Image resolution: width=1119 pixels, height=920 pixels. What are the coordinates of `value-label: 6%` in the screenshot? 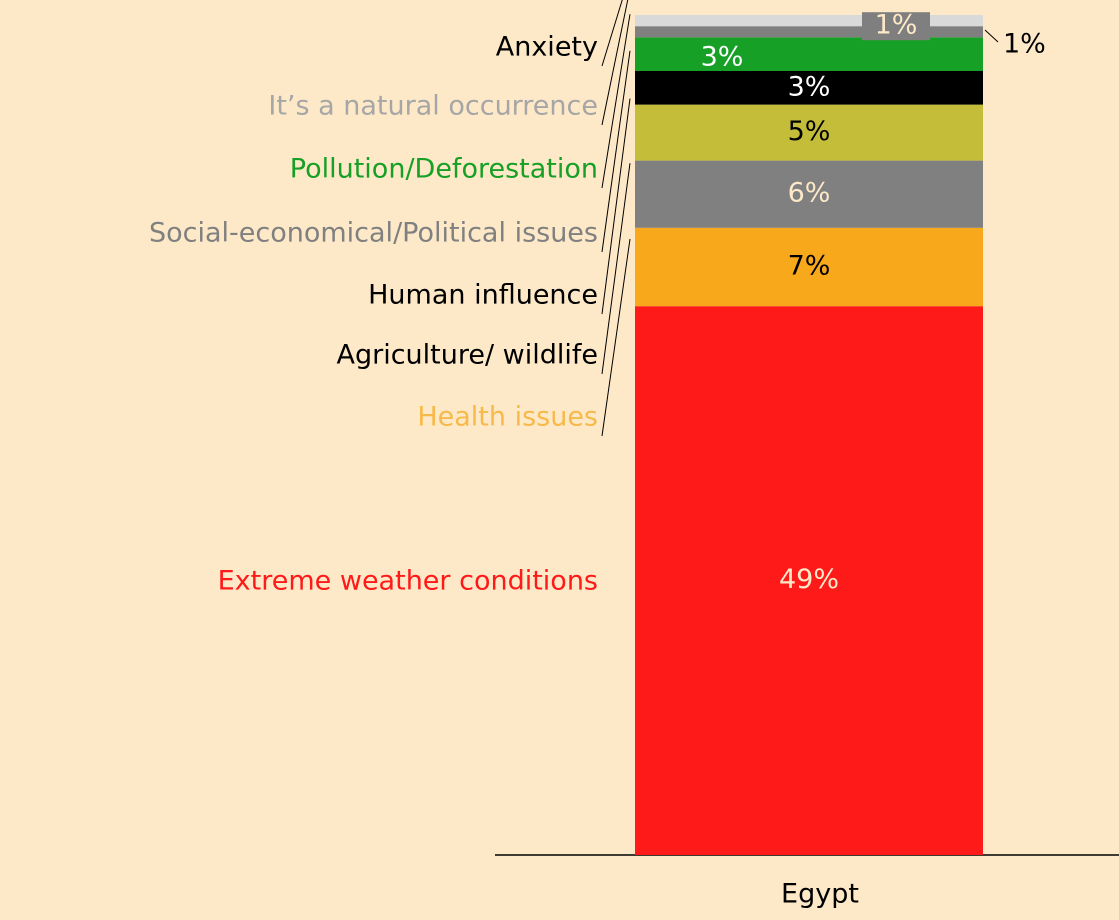 It's located at (809, 193).